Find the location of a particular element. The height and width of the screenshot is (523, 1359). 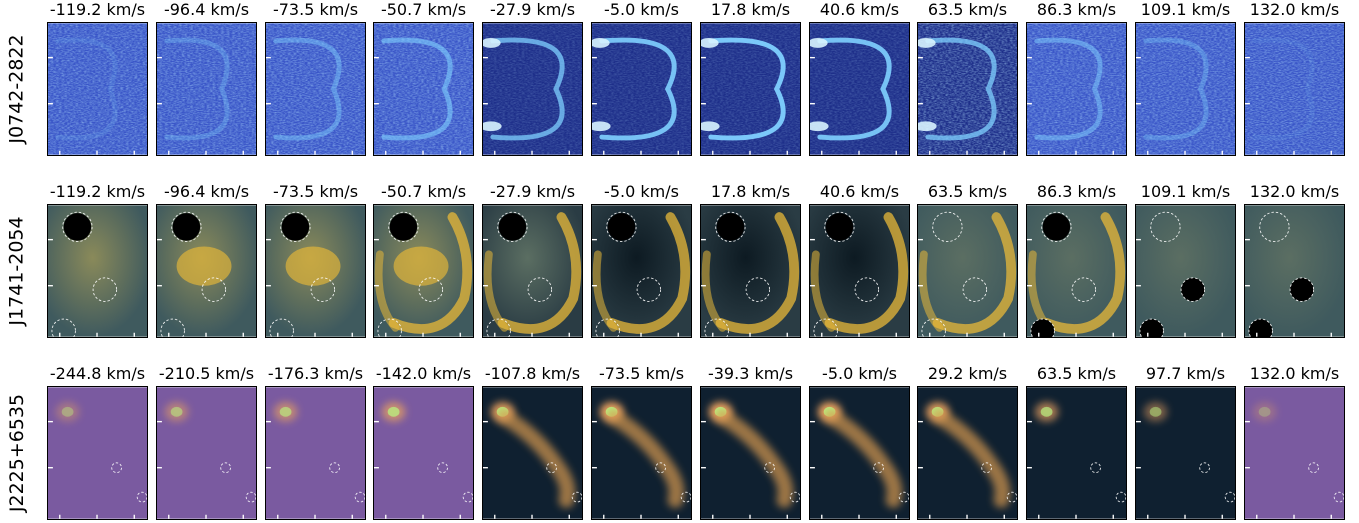

channel-panel: 29.2 km/s is located at coordinates (967, 442).